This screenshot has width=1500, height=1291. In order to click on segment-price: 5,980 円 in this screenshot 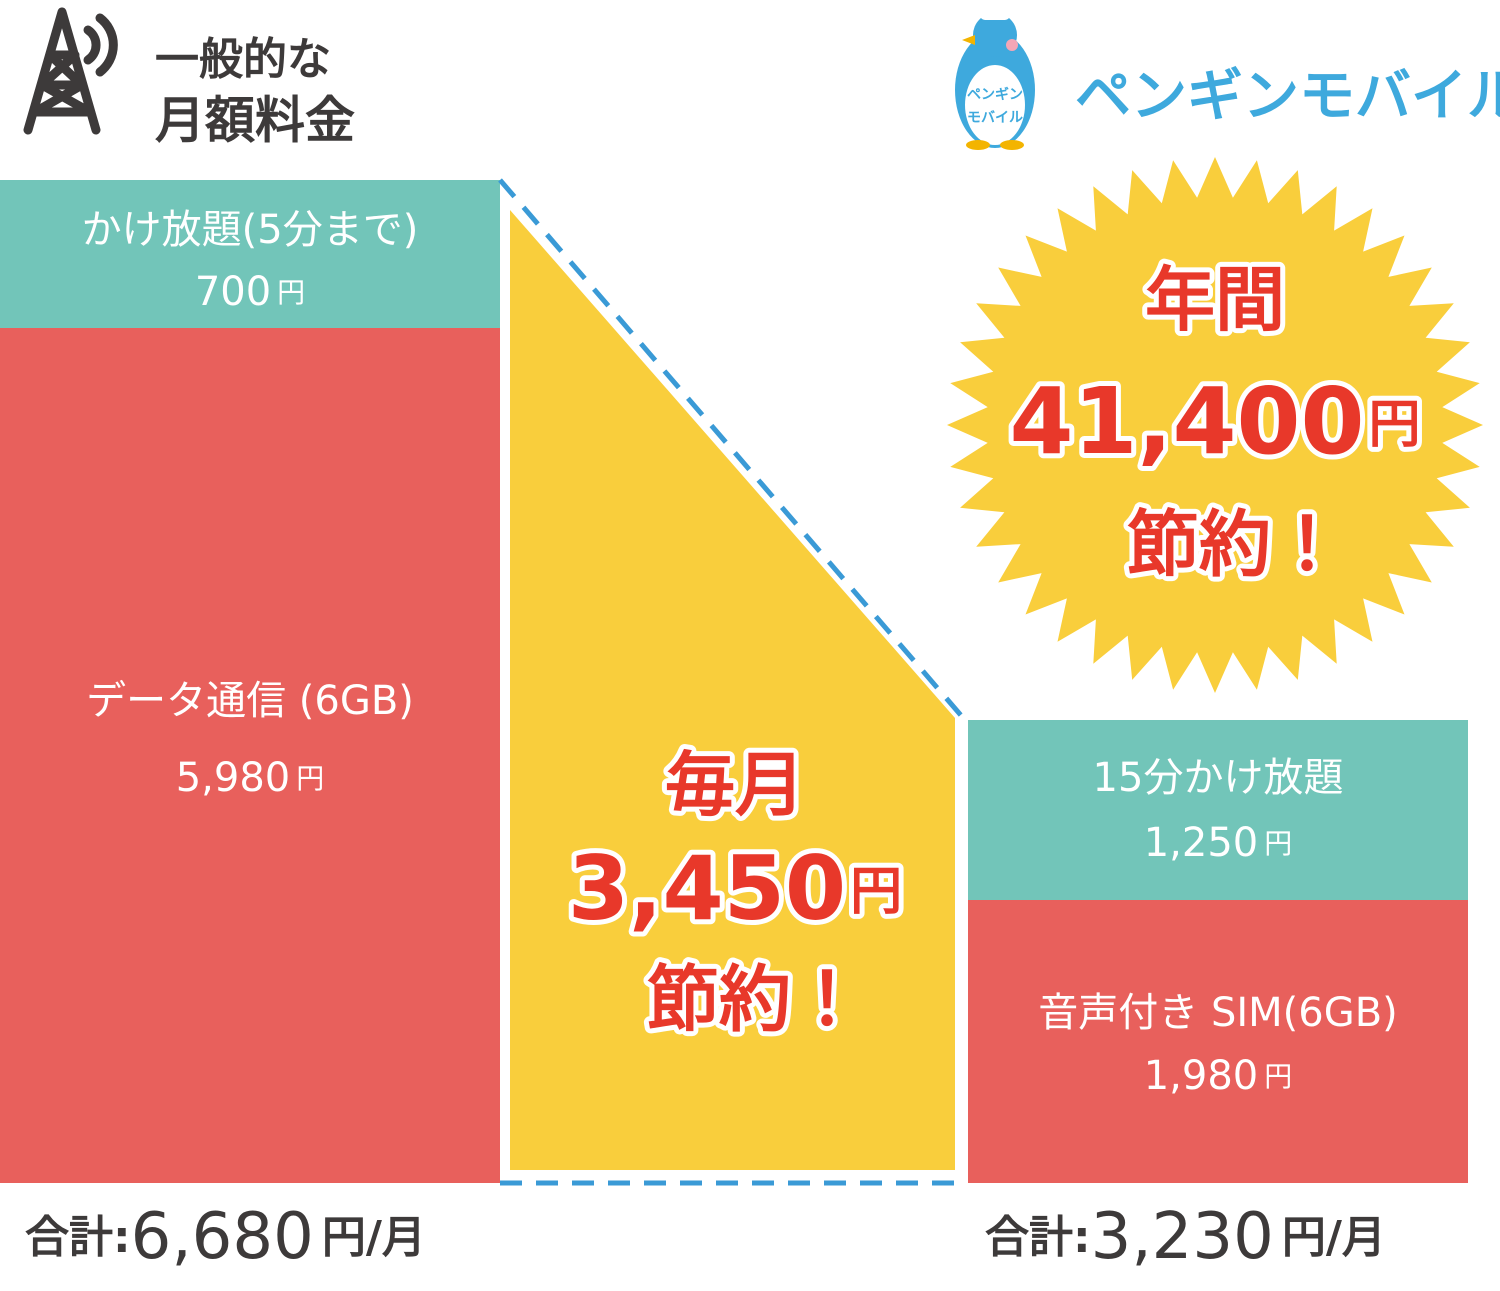, I will do `click(250, 778)`.